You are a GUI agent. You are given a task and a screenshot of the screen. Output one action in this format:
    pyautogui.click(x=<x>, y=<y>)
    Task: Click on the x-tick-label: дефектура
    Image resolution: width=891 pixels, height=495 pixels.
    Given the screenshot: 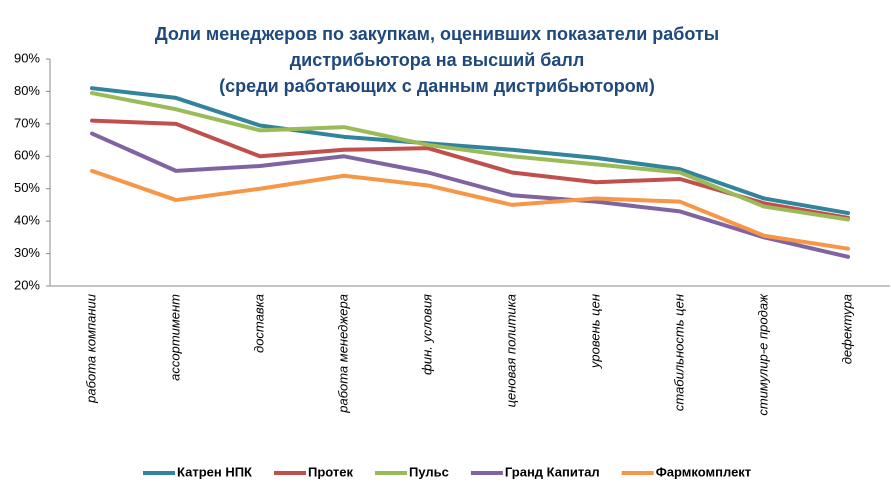 What is the action you would take?
    pyautogui.click(x=846, y=329)
    